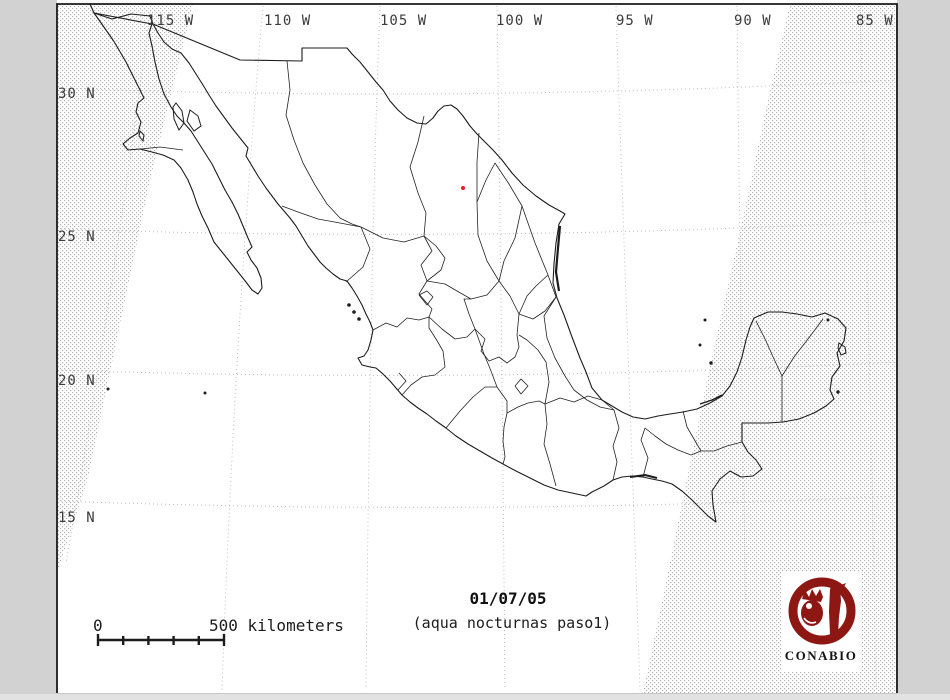  Describe the element at coordinates (822, 611) in the screenshot. I see `logo-ring` at that location.